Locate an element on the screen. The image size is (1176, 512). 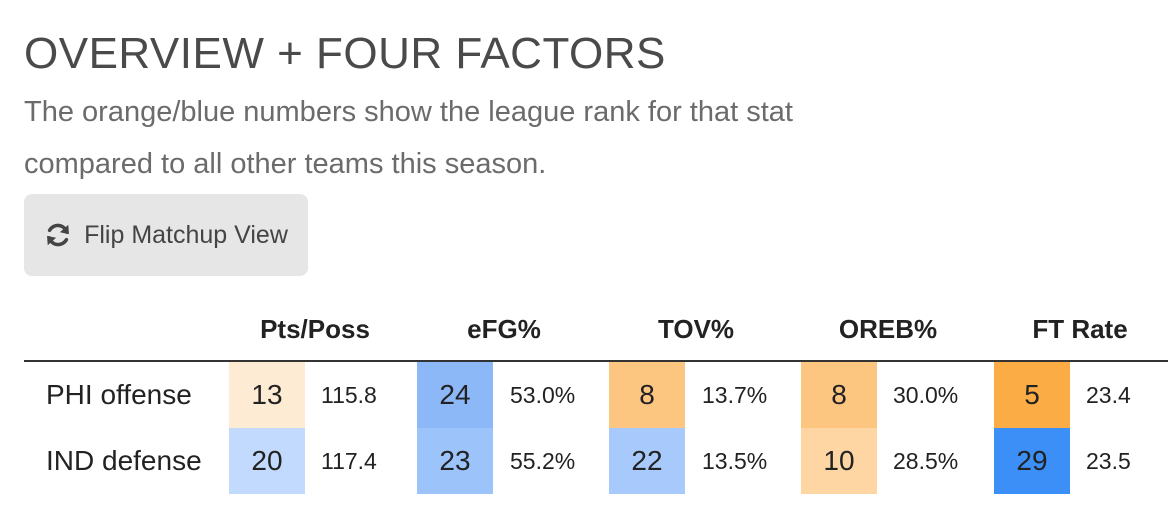
column-header-oreb: OREB% is located at coordinates (888, 329).